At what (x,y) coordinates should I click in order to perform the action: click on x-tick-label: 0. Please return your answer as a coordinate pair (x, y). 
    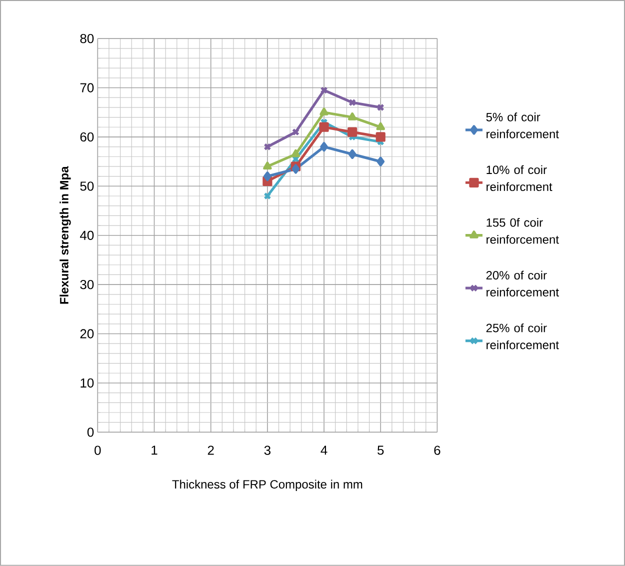
    Looking at the image, I should click on (97, 450).